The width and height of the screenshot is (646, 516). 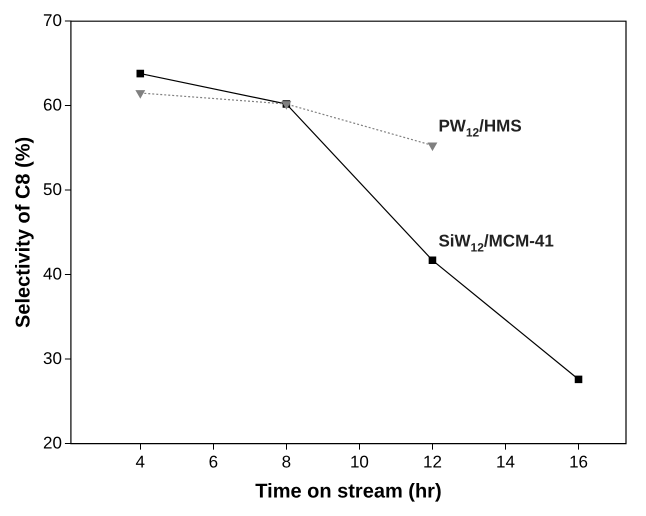 I want to click on y-tick-label: 60, so click(x=52, y=104).